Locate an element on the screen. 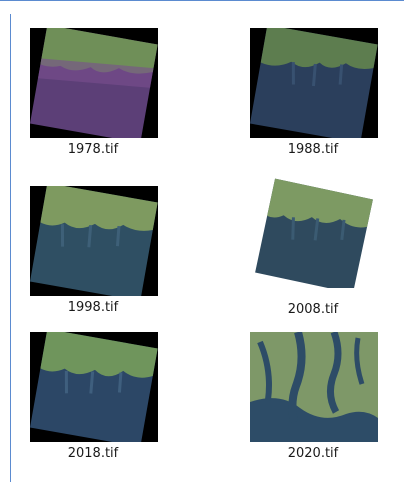 This screenshot has width=404, height=482. file-thumbnail-1978 is located at coordinates (94, 83).